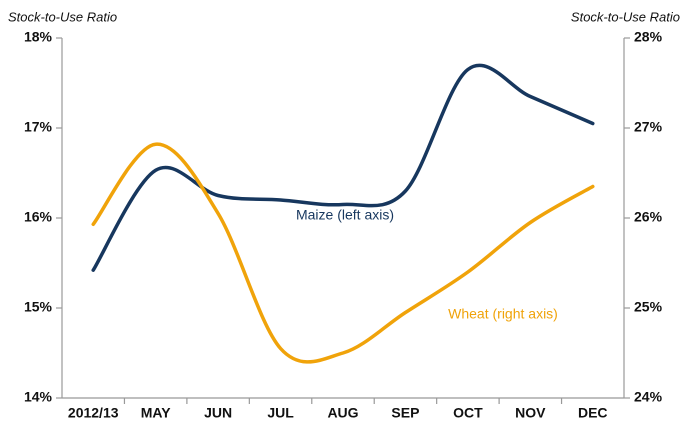  What do you see at coordinates (38, 217) in the screenshot?
I see `y-tick-label: 16%` at bounding box center [38, 217].